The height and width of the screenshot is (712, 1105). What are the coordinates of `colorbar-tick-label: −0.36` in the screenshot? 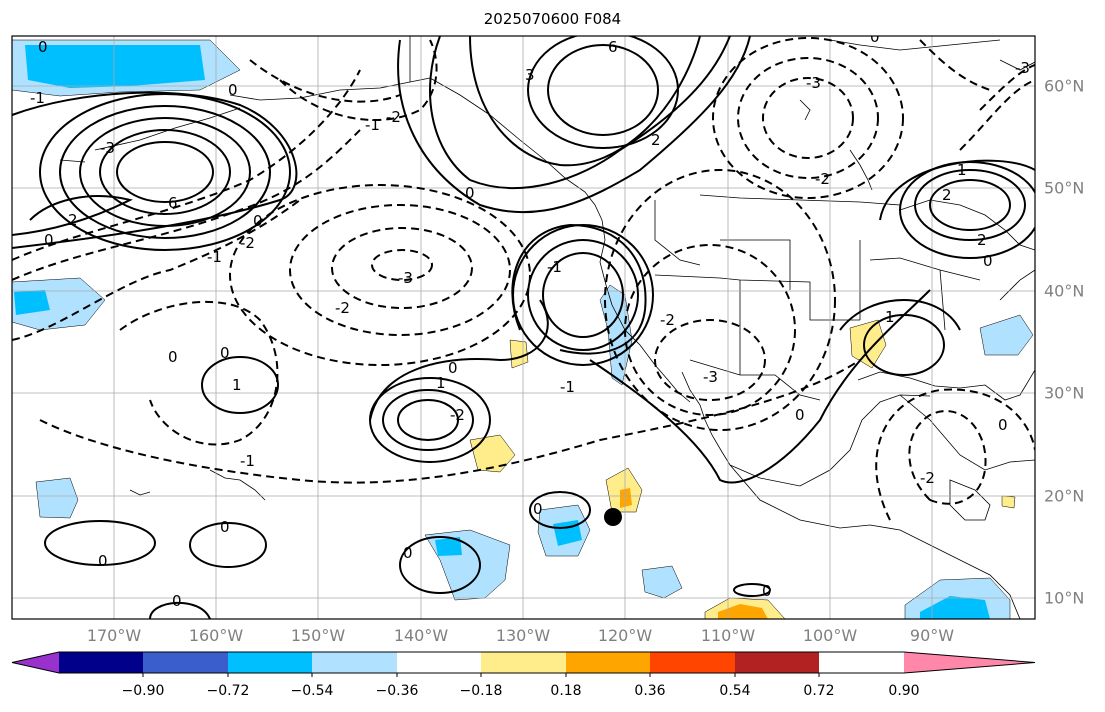 It's located at (397, 691).